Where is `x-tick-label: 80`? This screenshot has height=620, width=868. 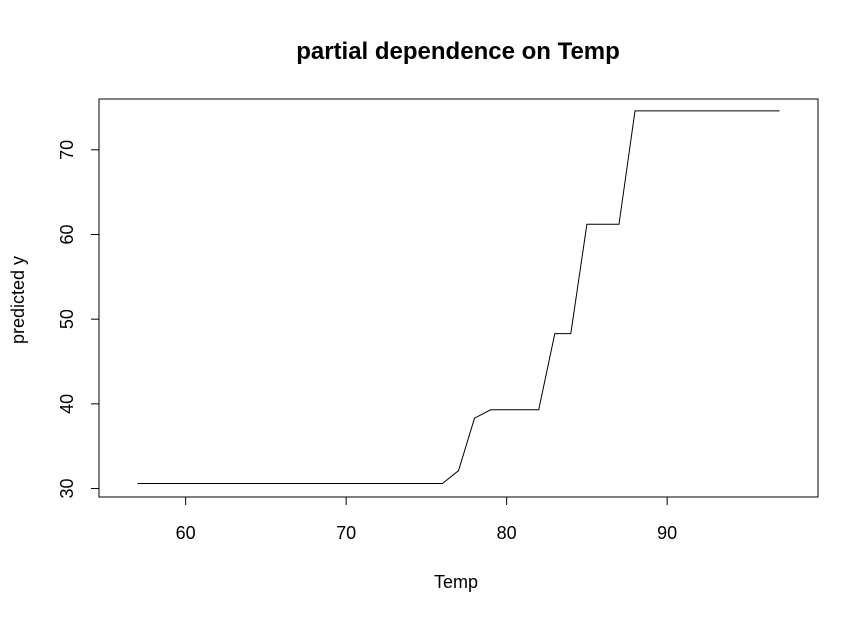
x-tick-label: 80 is located at coordinates (507, 533).